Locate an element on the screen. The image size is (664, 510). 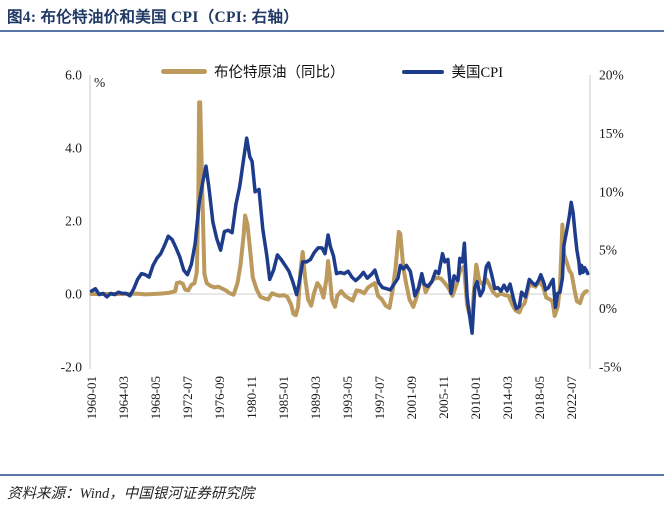
figure-title: 图4: 布伦特油价和美国 CPI（CPI: 右轴） is located at coordinates (153, 17).